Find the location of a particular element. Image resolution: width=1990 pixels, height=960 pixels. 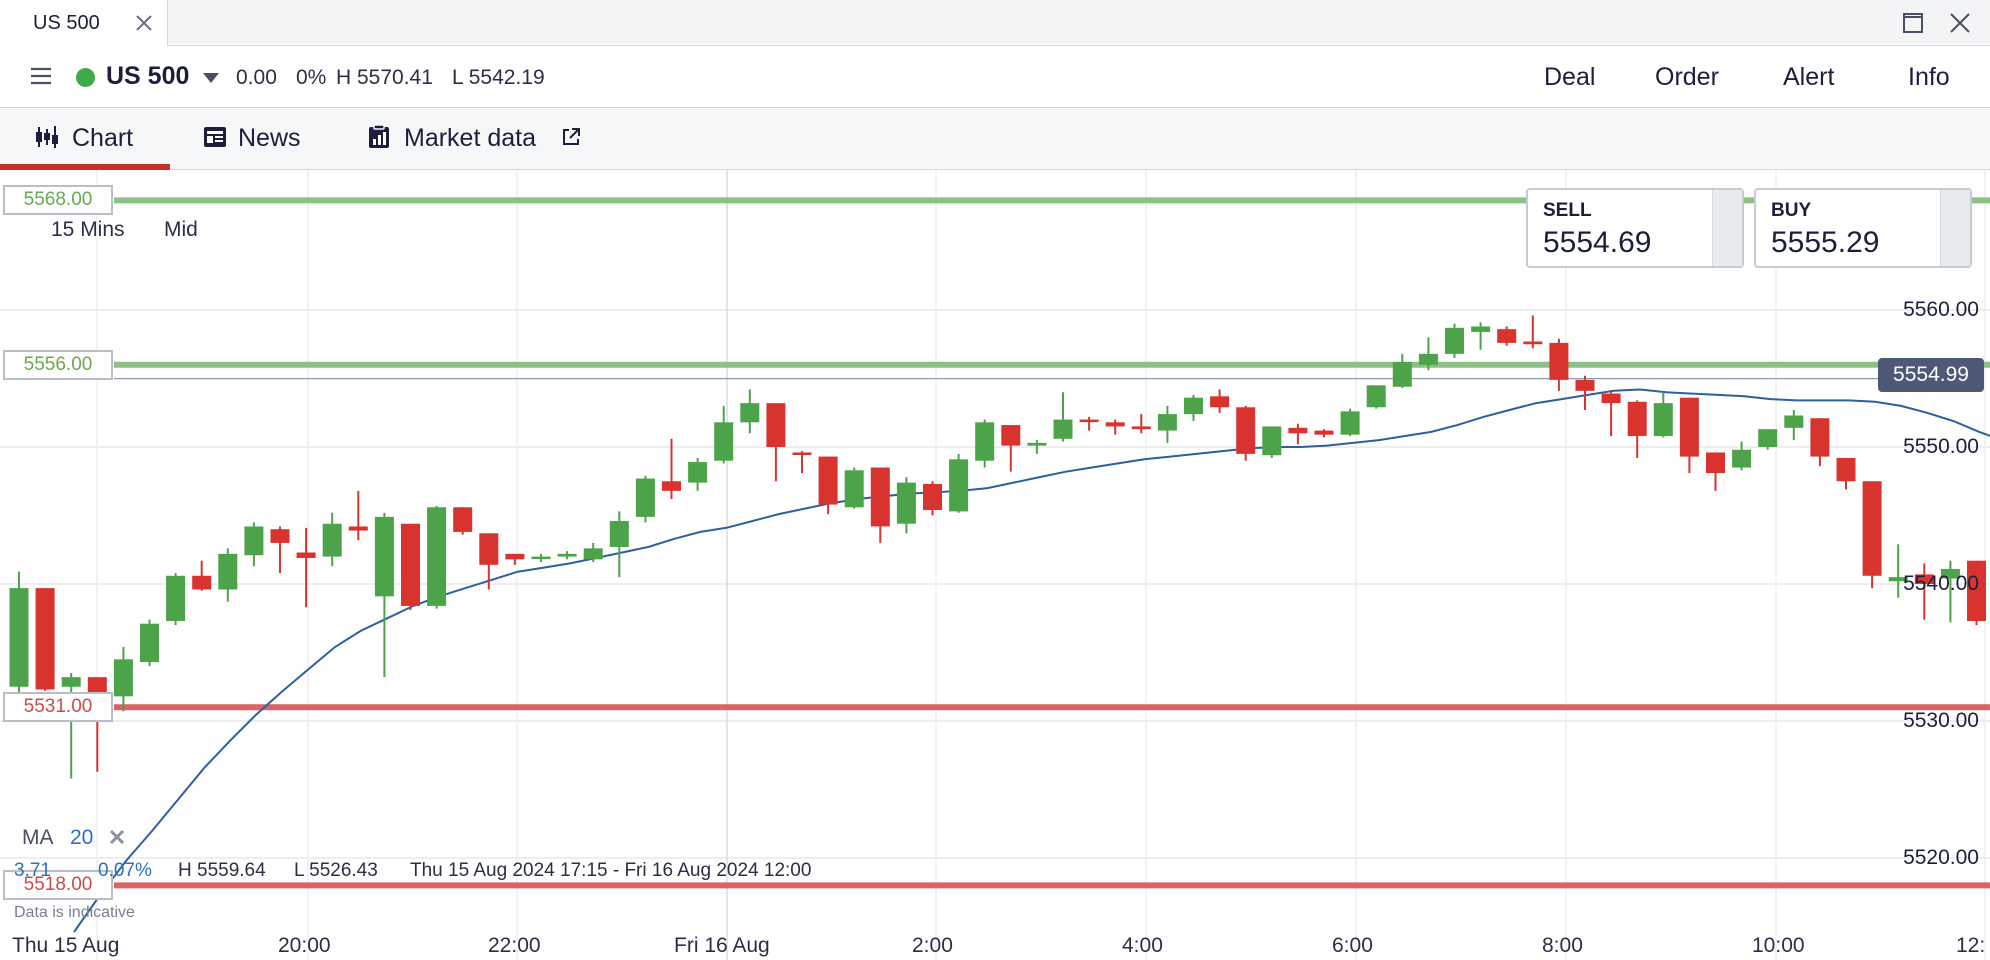

remove-indicator-icon is located at coordinates (117, 837).